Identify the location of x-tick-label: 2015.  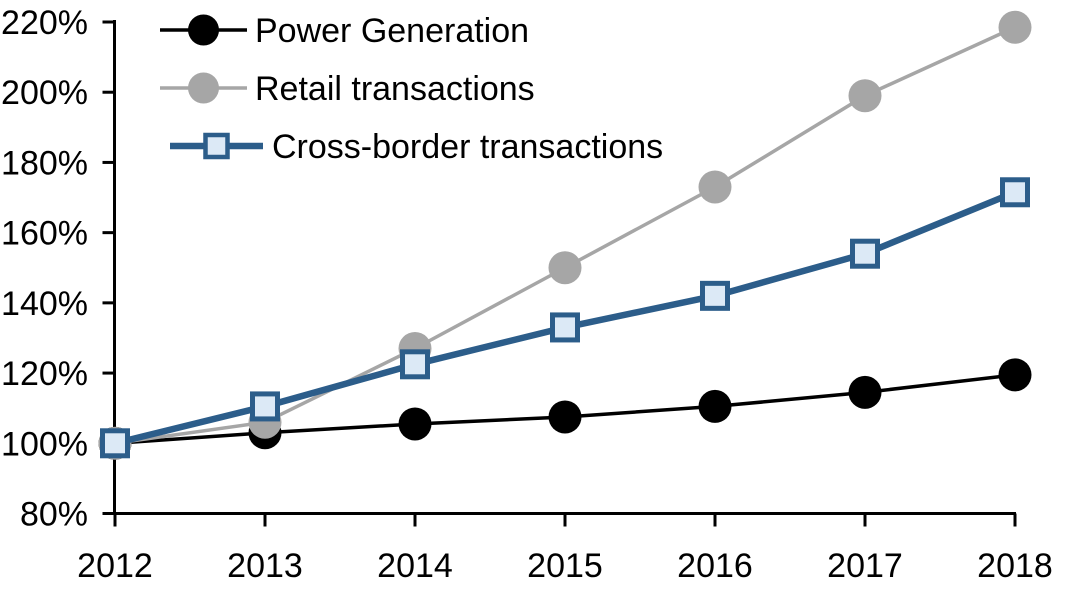
(565, 566).